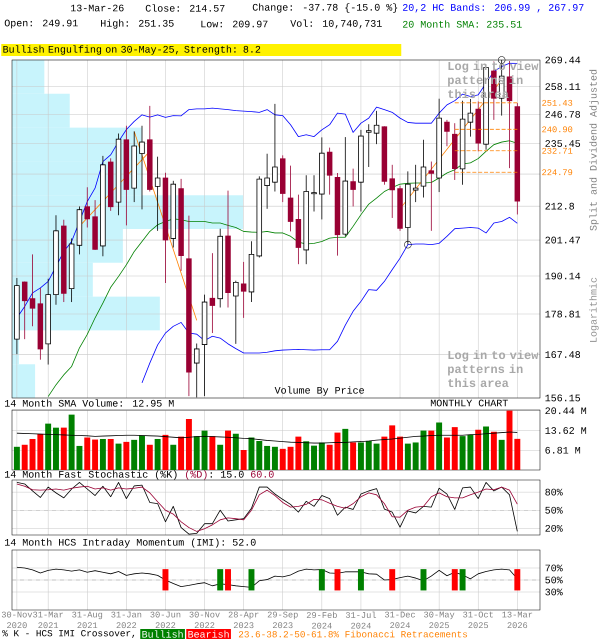  Describe the element at coordinates (234, 24) in the screenshot. I see `text: Low: 209.97` at that location.